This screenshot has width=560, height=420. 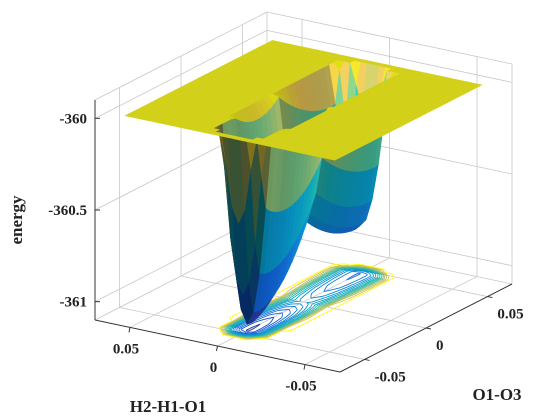 What do you see at coordinates (74, 303) in the screenshot?
I see `z-tick-label: -361` at bounding box center [74, 303].